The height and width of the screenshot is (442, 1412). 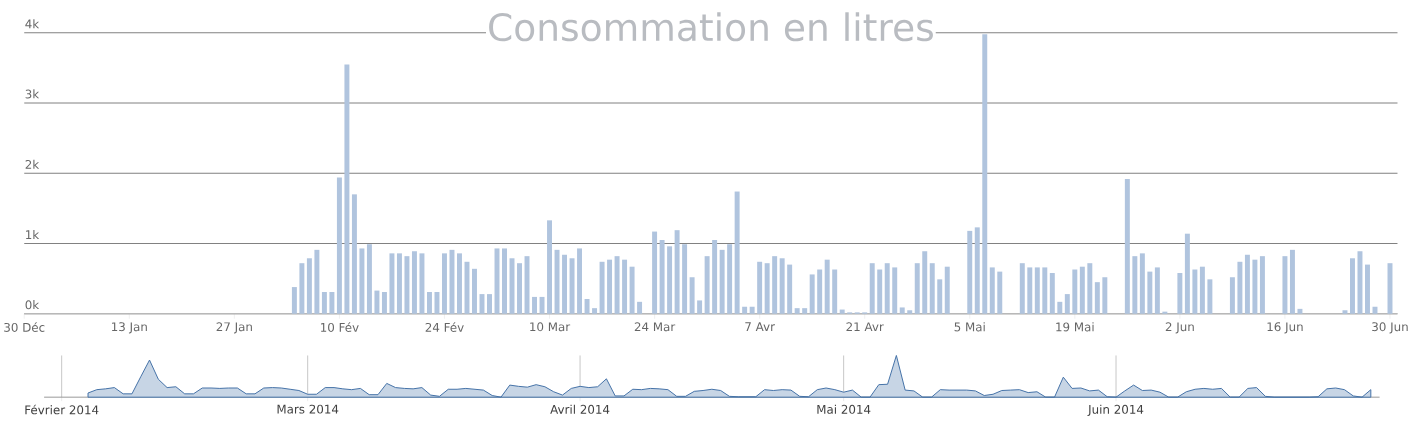 What do you see at coordinates (444, 327) in the screenshot?
I see `x-tick-label: 24 Fév` at bounding box center [444, 327].